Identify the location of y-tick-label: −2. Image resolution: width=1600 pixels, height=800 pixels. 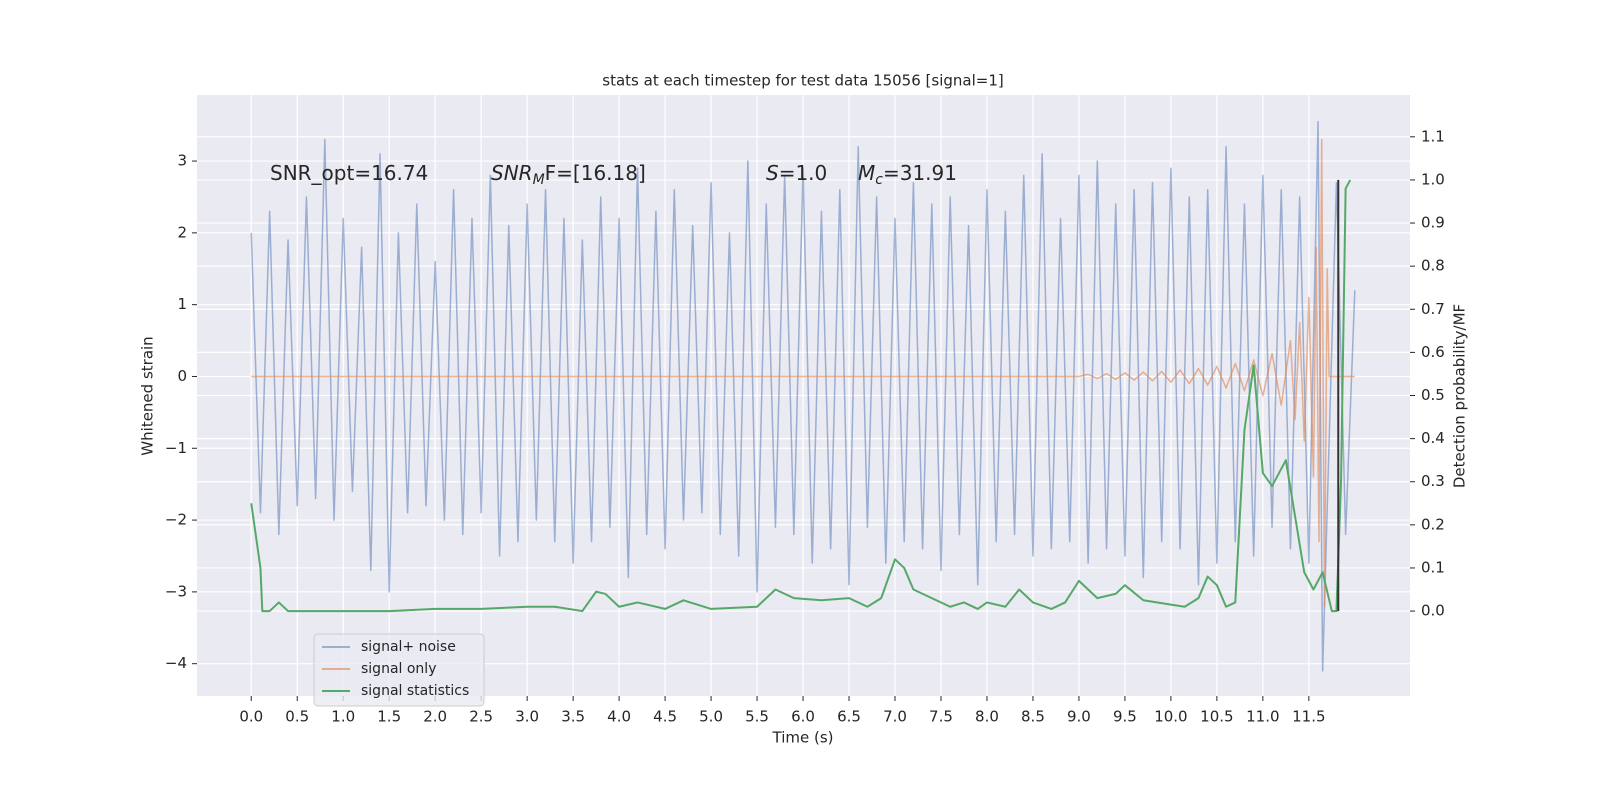
(176, 520).